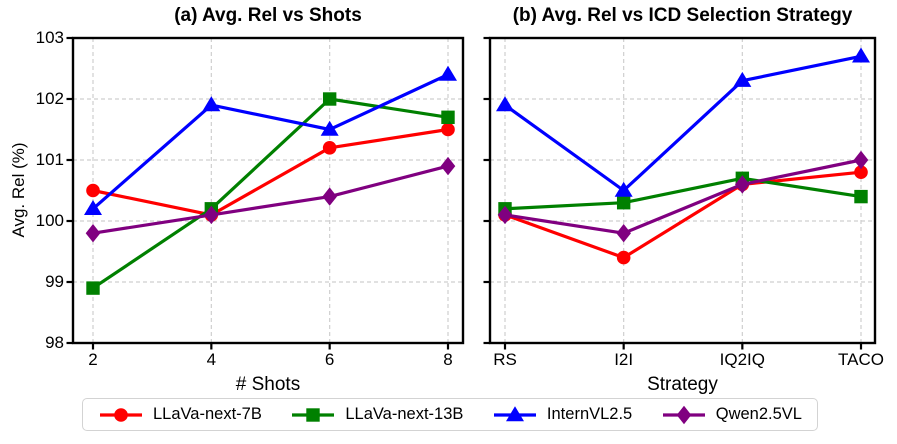  What do you see at coordinates (742, 359) in the screenshot?
I see `x-tick-label: IQ2IQ` at bounding box center [742, 359].